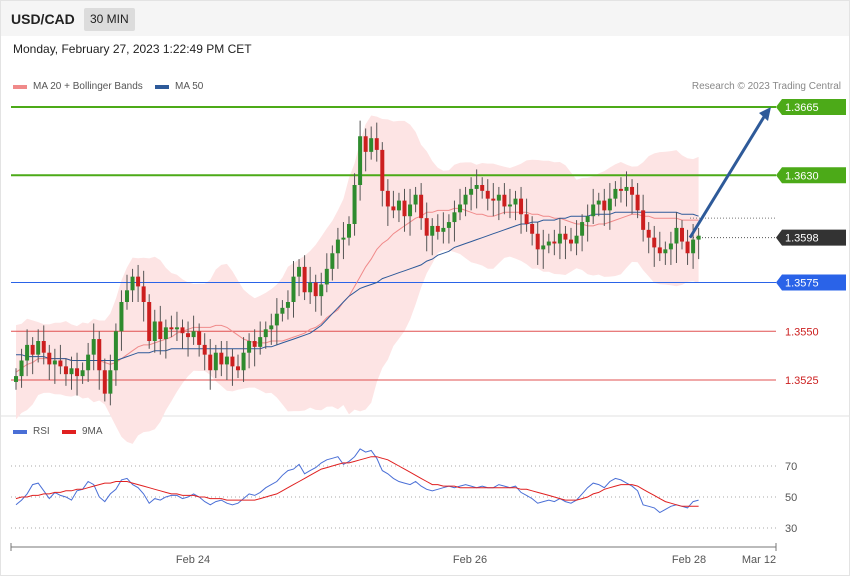  I want to click on legend-ma20-swatch, so click(20, 86).